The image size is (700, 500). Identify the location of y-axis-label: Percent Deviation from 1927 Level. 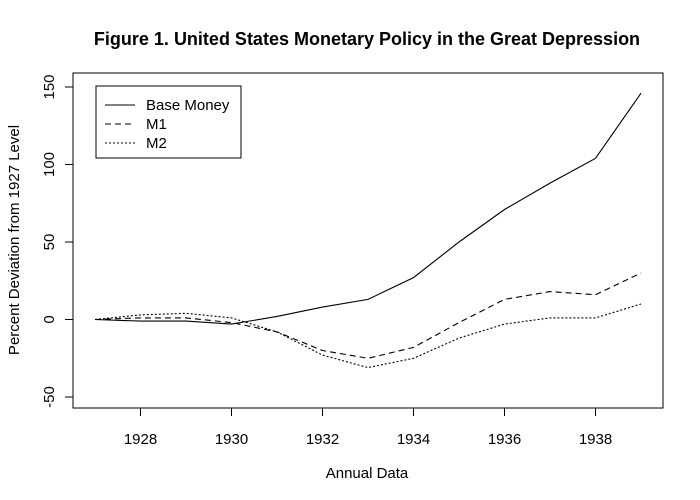
(14, 240).